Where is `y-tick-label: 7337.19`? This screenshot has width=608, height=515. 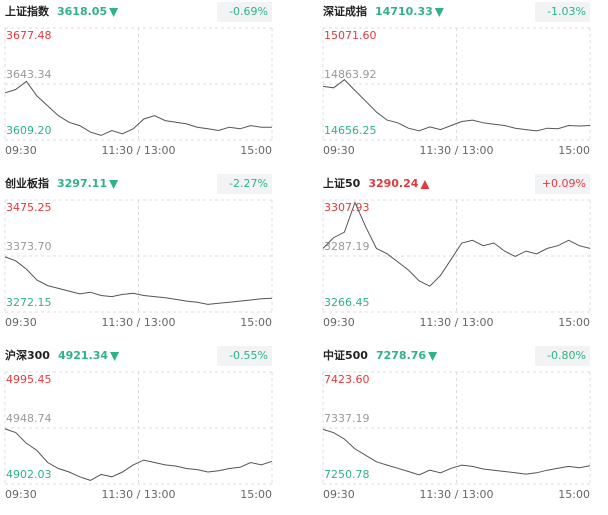 y-tick-label: 7337.19 is located at coordinates (347, 418).